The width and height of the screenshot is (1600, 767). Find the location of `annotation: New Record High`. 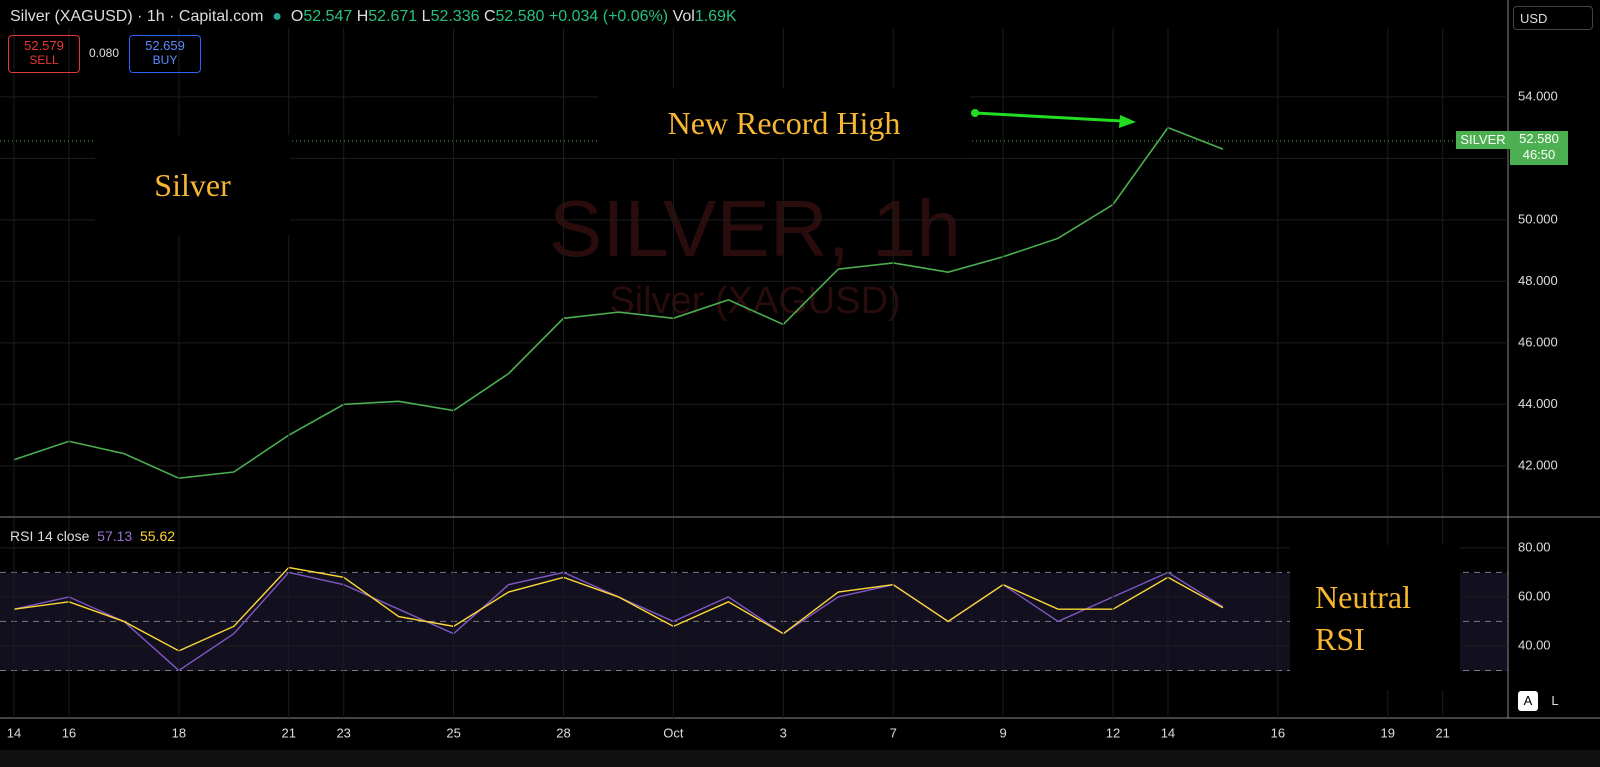

annotation: New Record High is located at coordinates (784, 123).